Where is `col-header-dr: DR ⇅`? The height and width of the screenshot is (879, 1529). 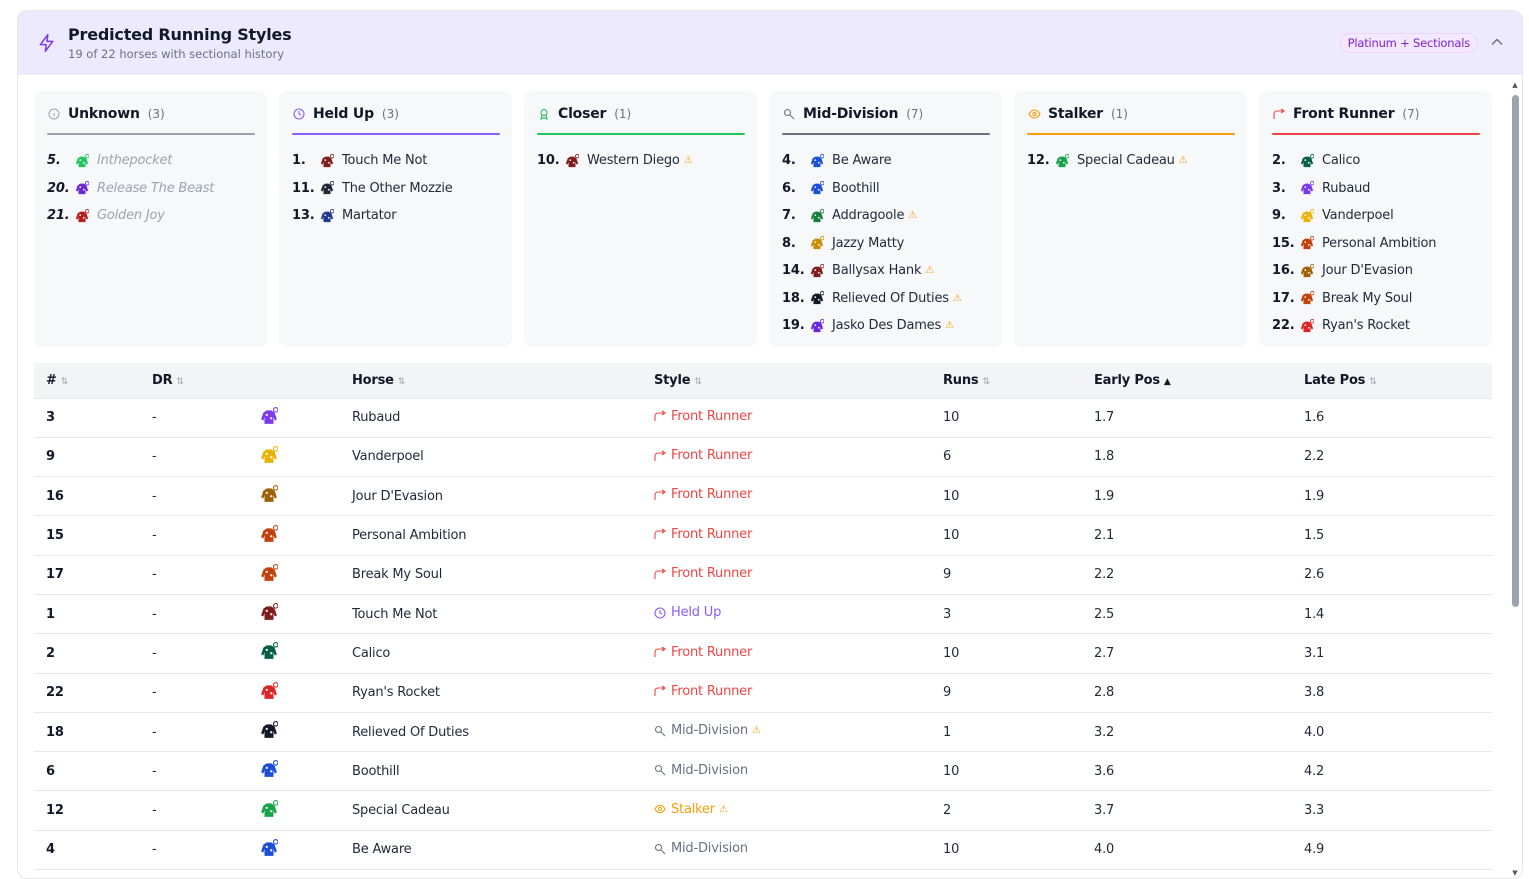
col-header-dr: DR ⇅ is located at coordinates (193, 381).